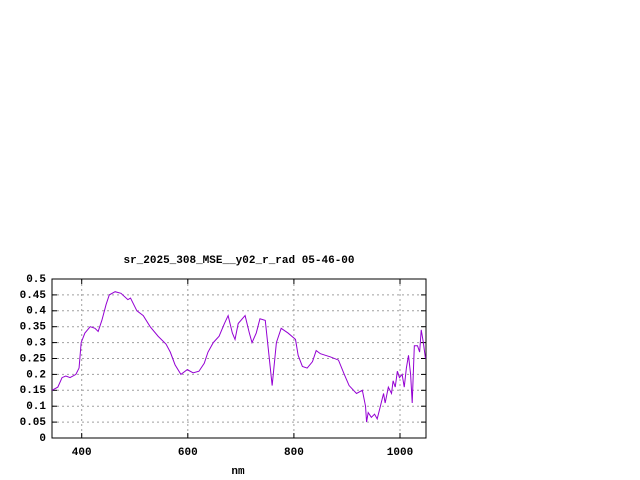 This screenshot has height=480, width=640. Describe the element at coordinates (36, 280) in the screenshot. I see `y-tick-label: 0.5` at that location.